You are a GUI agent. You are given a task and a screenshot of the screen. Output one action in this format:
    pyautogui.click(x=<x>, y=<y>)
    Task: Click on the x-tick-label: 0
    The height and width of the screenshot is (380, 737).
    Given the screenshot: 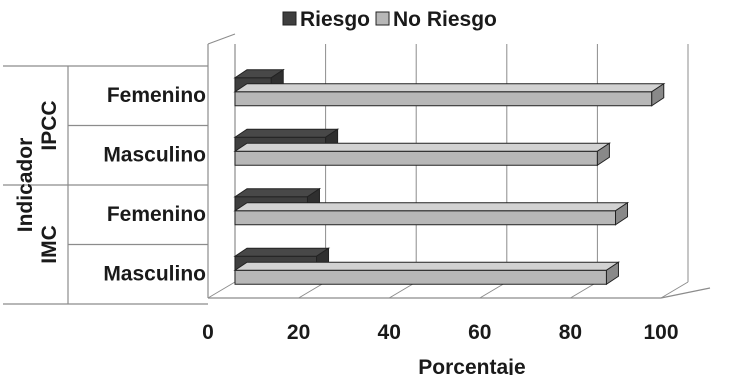 What is the action you would take?
    pyautogui.click(x=208, y=332)
    